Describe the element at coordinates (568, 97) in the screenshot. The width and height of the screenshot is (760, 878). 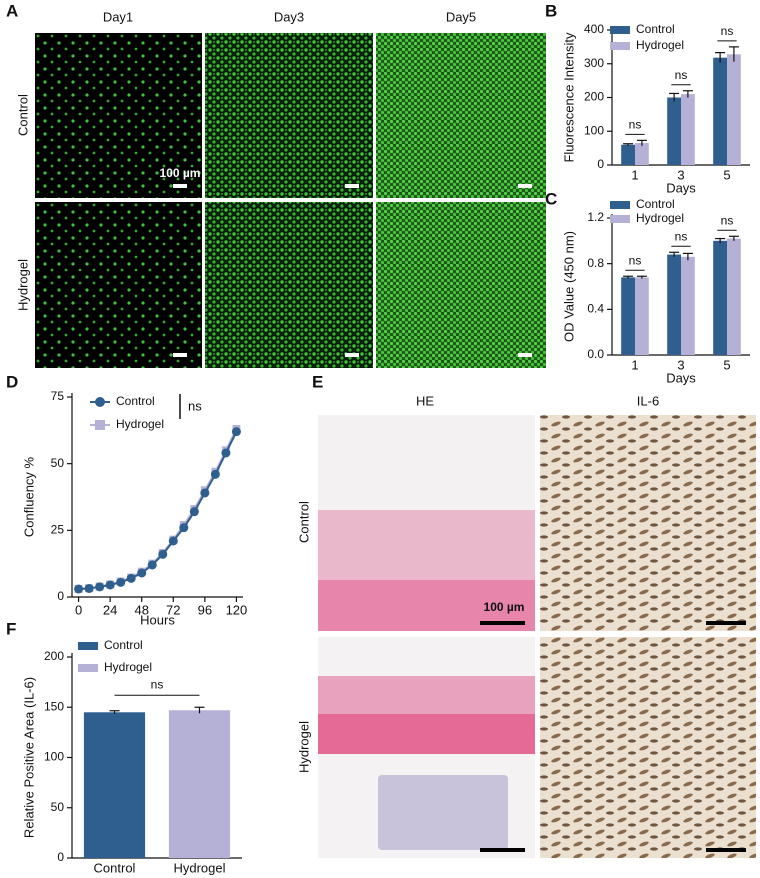
I see `y-axis-label: Fluorescence Intensity` at that location.